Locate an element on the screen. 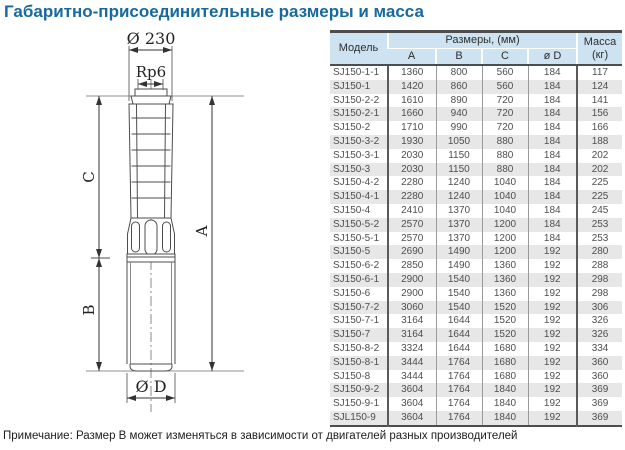  cell-model: SJ150-4-1 is located at coordinates (356, 197).